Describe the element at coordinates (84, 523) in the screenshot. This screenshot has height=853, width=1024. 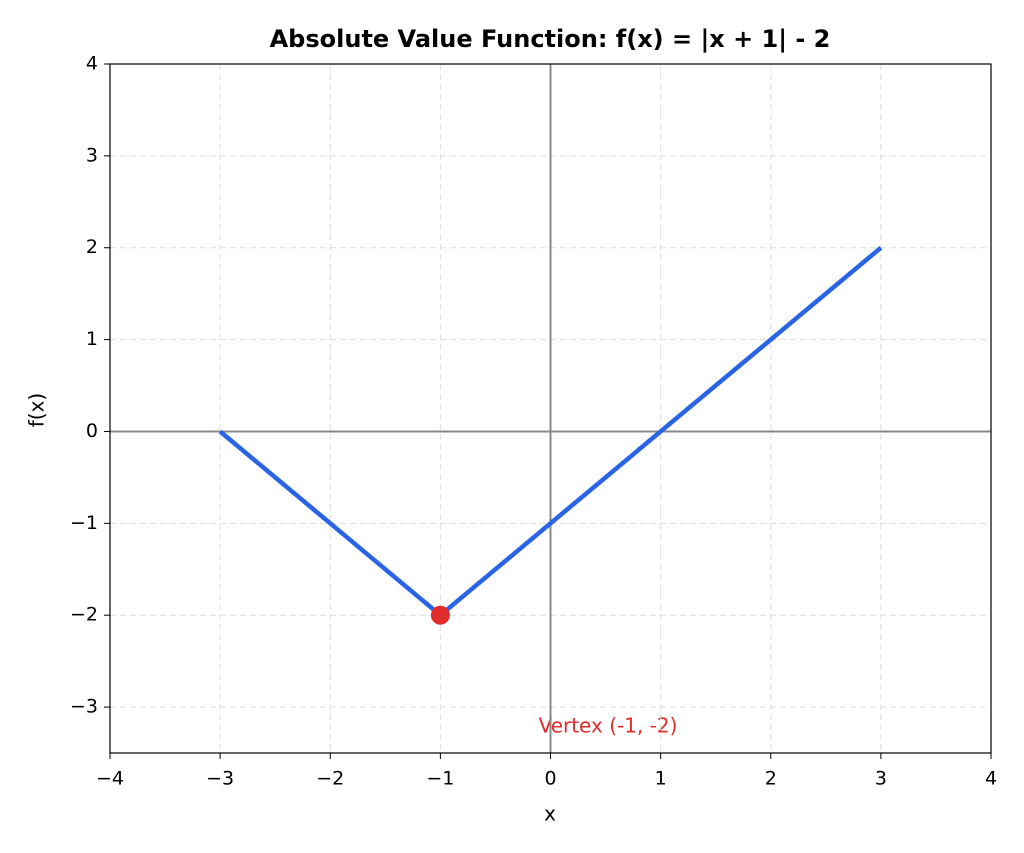
I see `y-tick-label: −1` at that location.